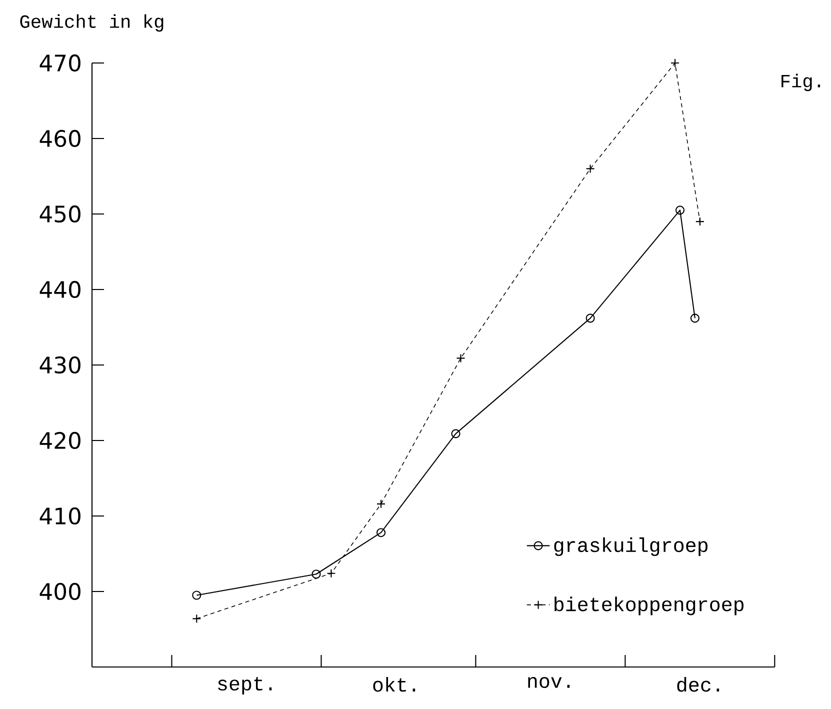 The height and width of the screenshot is (709, 831). I want to click on y-tick-label: 420, so click(60, 441).